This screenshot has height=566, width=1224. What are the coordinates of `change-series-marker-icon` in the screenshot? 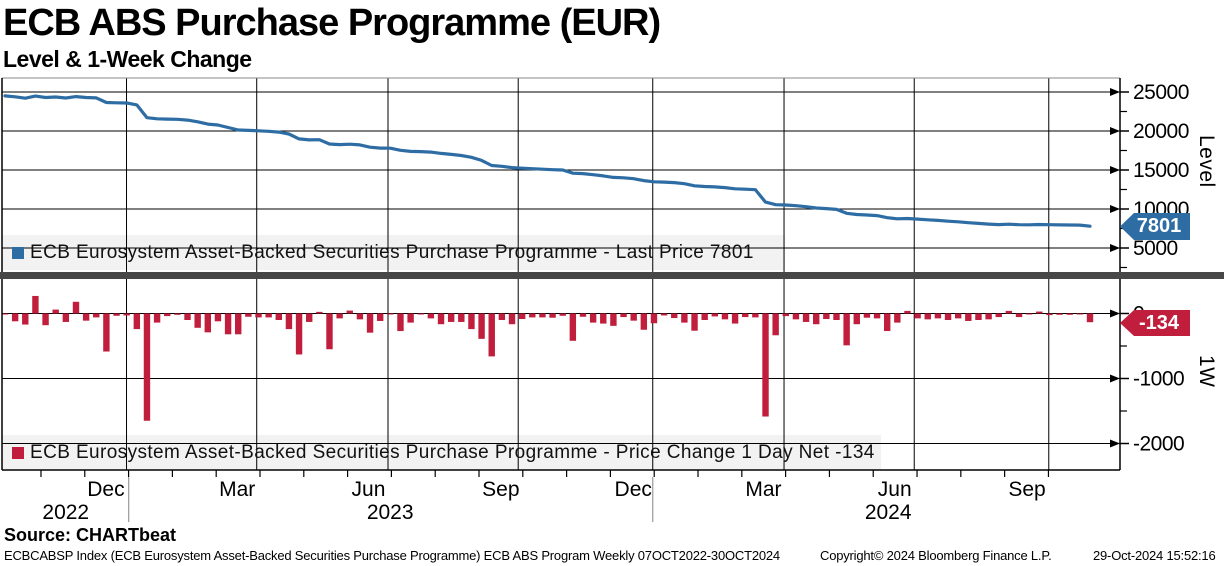 It's located at (18, 453).